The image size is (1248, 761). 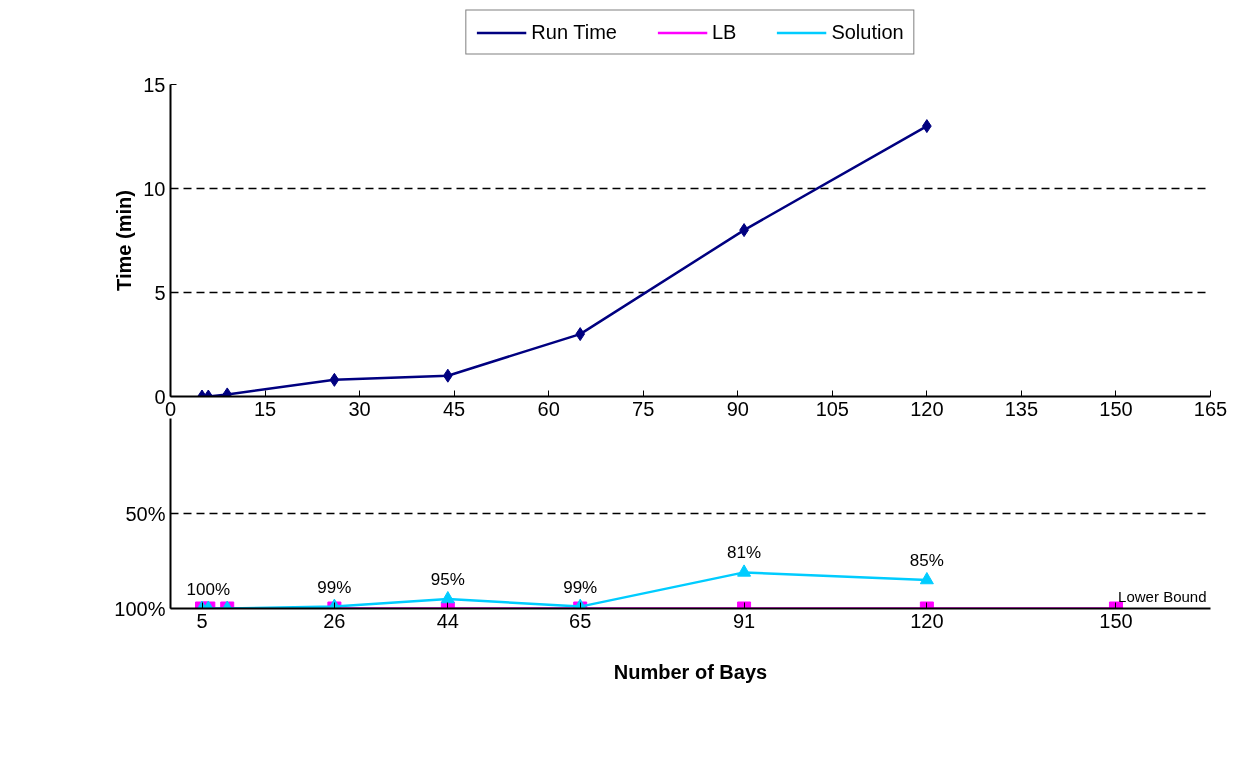 What do you see at coordinates (867, 32) in the screenshot?
I see `legend-label: Solution` at bounding box center [867, 32].